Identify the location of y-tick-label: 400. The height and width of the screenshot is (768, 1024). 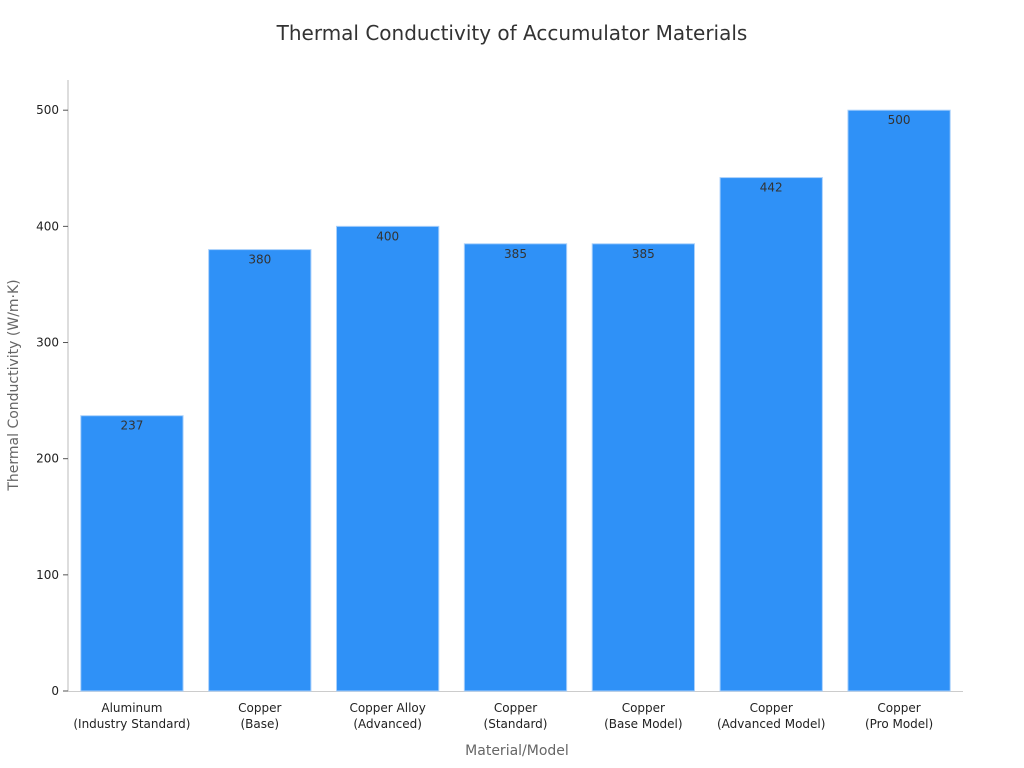
(47, 226).